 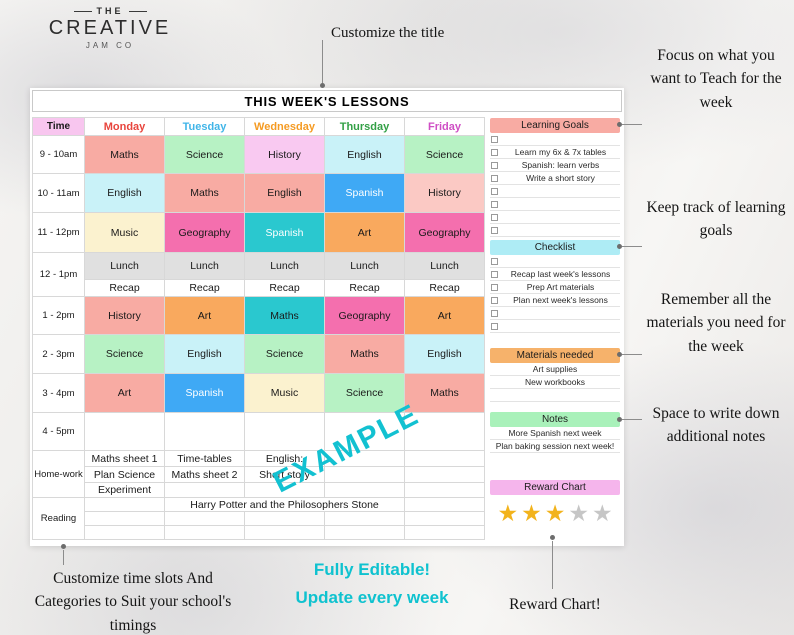 What do you see at coordinates (204, 474) in the screenshot?
I see `lesson-cell: Maths sheet 2` at bounding box center [204, 474].